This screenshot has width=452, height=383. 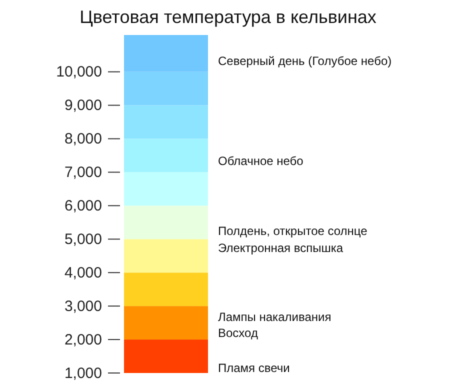 What do you see at coordinates (83, 173) in the screenshot?
I see `y-tick-label: 7,000` at bounding box center [83, 173].